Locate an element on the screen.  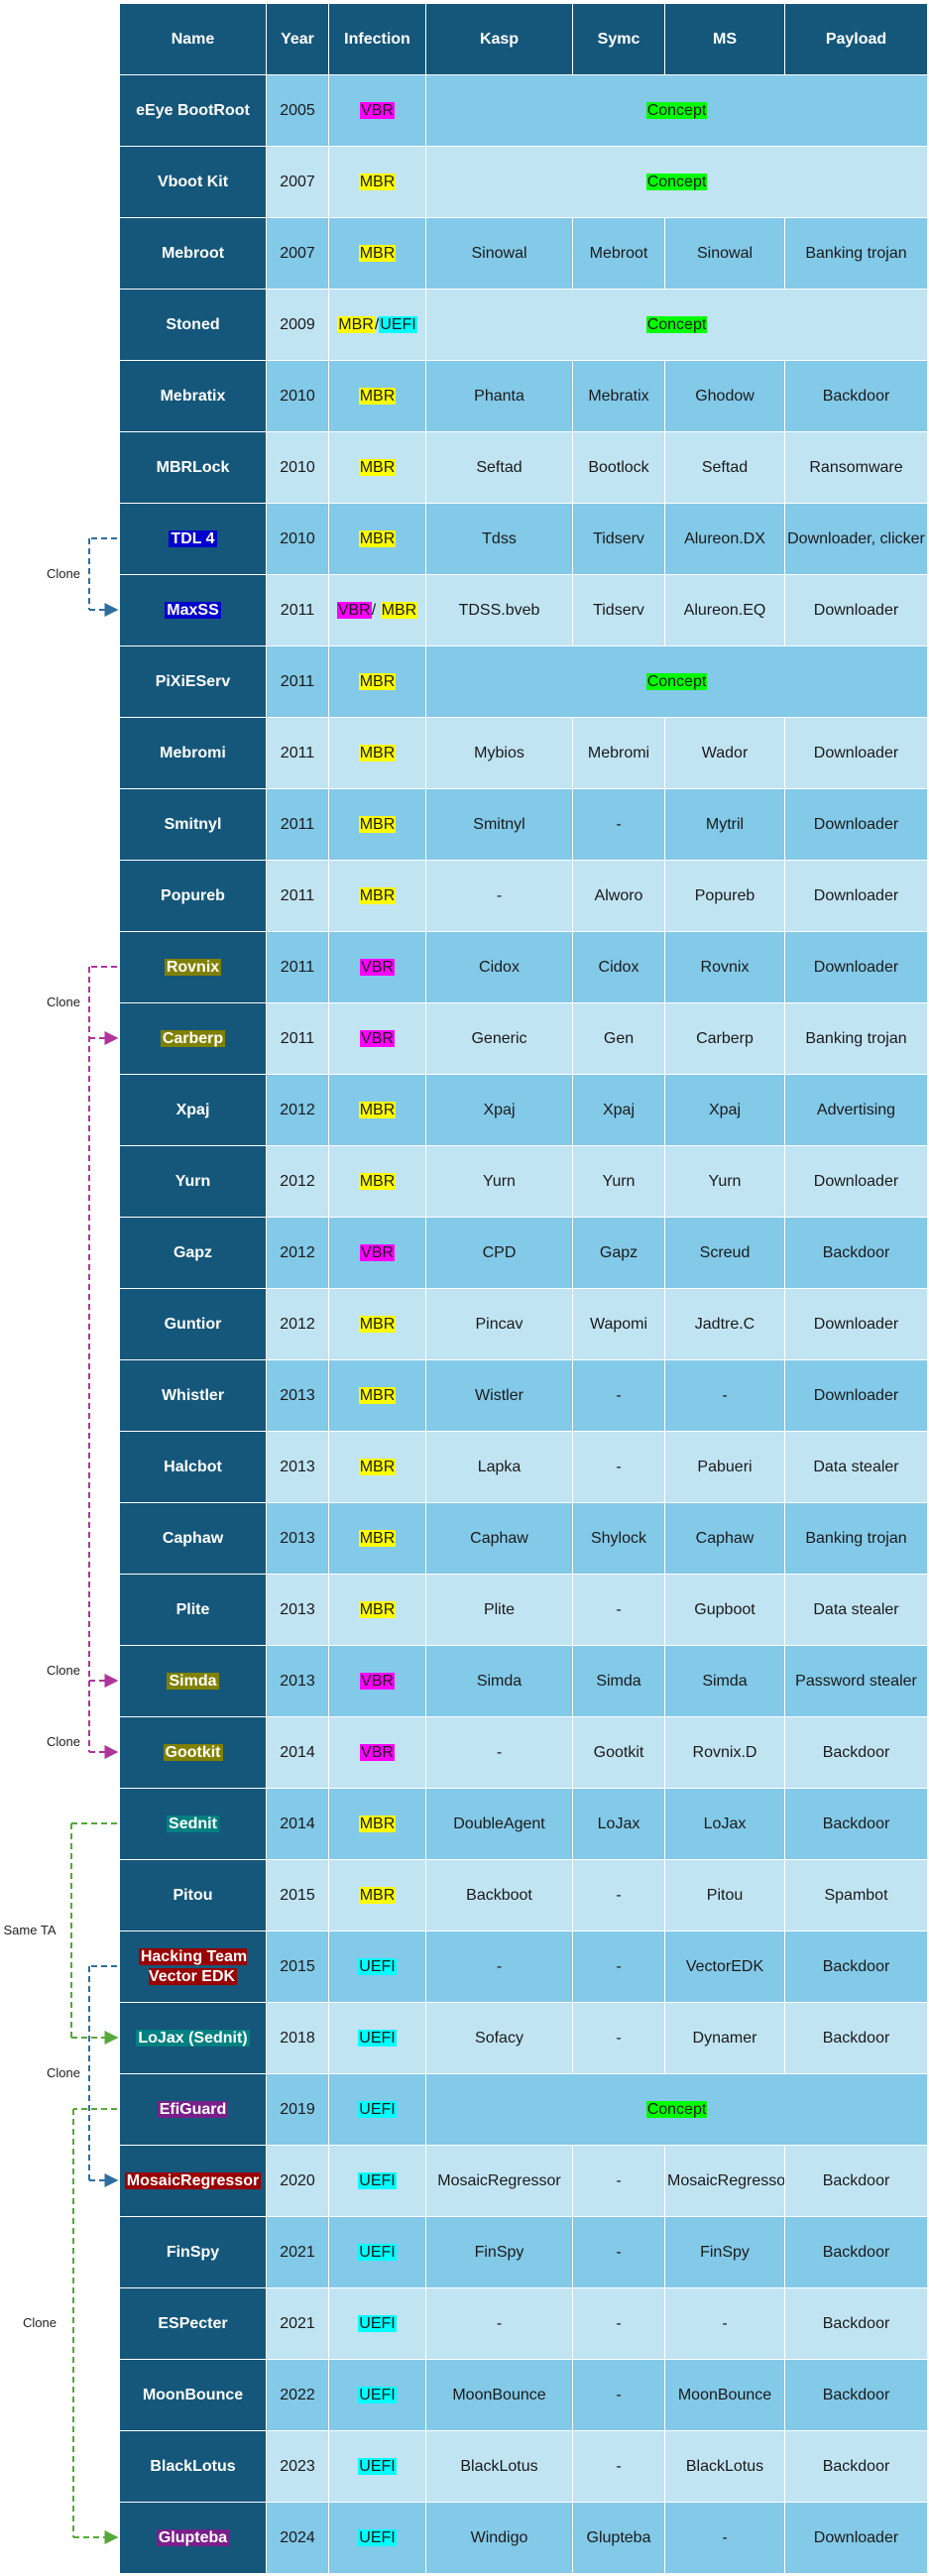
malware-name-cell: Xpaj is located at coordinates (193, 1110).